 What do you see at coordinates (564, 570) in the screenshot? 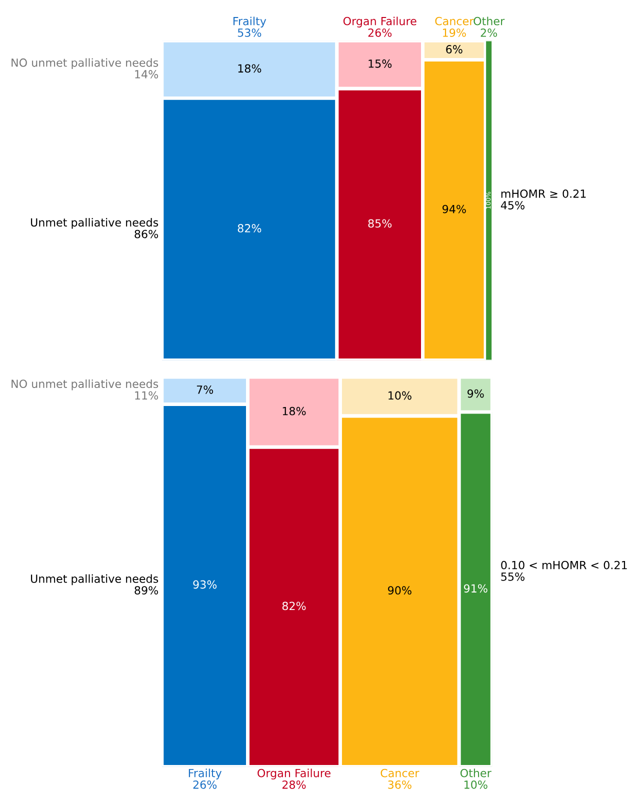
I see `text: 0.10 < mHOMR < 0.21 55%` at bounding box center [564, 570].